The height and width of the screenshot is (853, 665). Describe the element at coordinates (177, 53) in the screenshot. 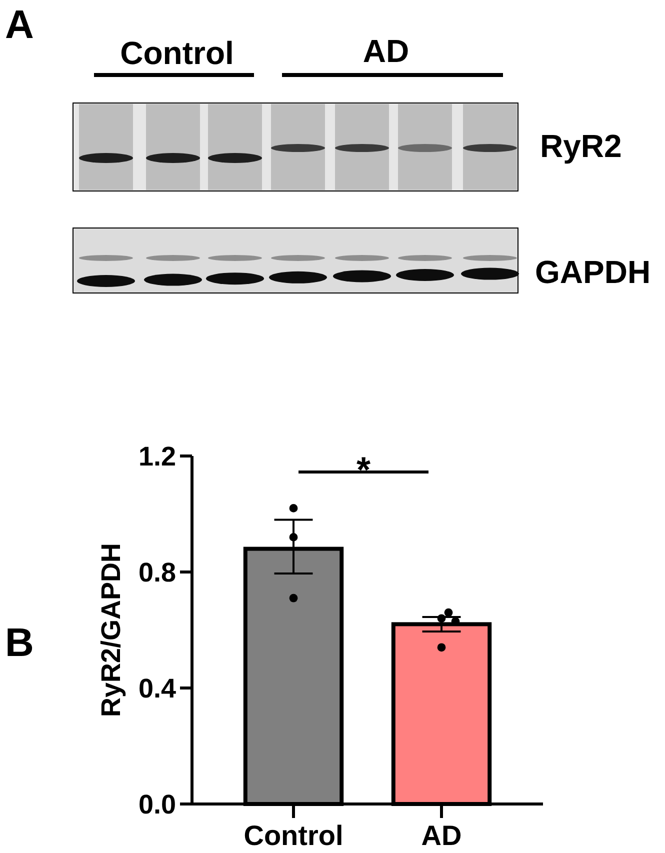

I see `text: Control` at that location.